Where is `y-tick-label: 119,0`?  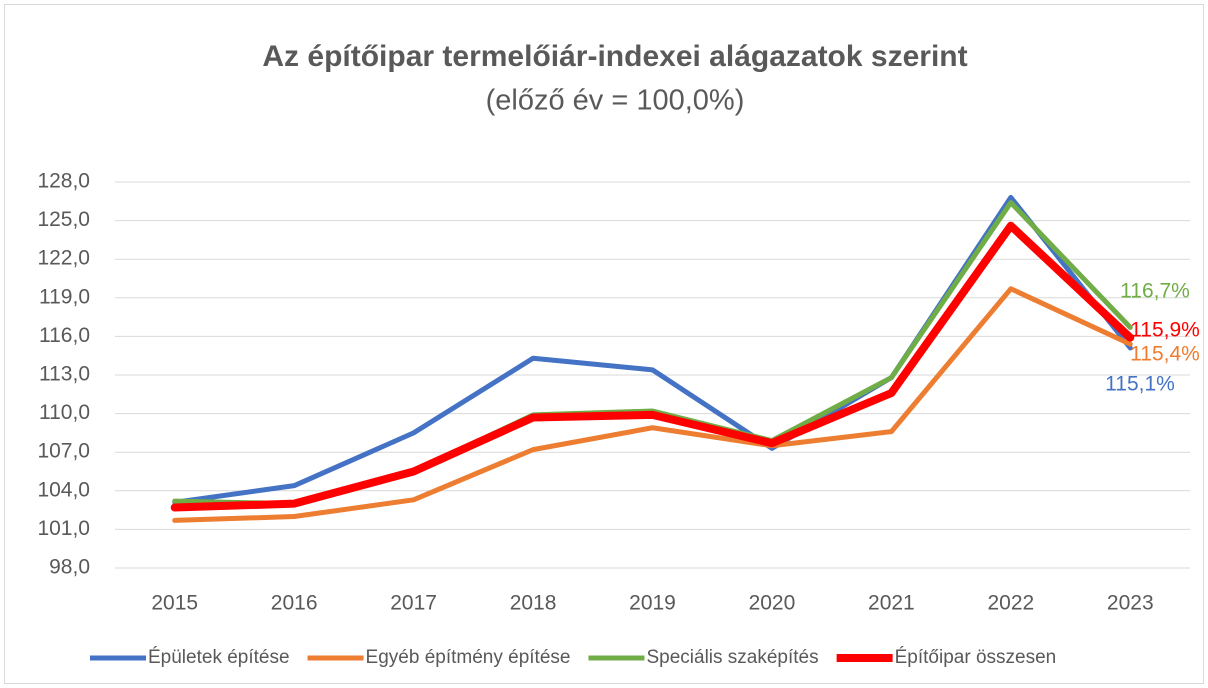
y-tick-label: 119,0 is located at coordinates (64, 296).